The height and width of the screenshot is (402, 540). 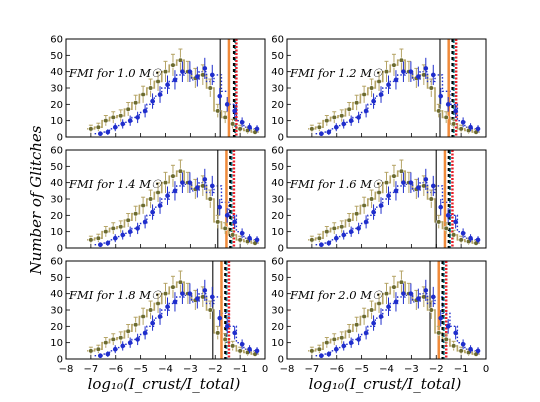 What do you see at coordinates (36, 200) in the screenshot?
I see `y-axis-label: Number of Glitches` at bounding box center [36, 200].